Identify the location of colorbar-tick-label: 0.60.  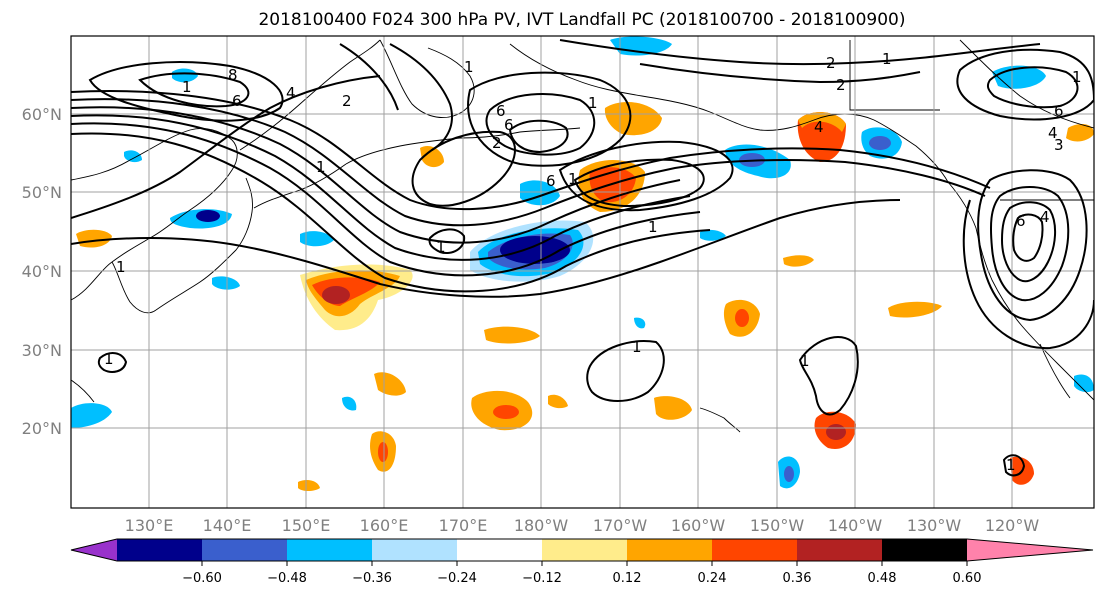
(967, 578).